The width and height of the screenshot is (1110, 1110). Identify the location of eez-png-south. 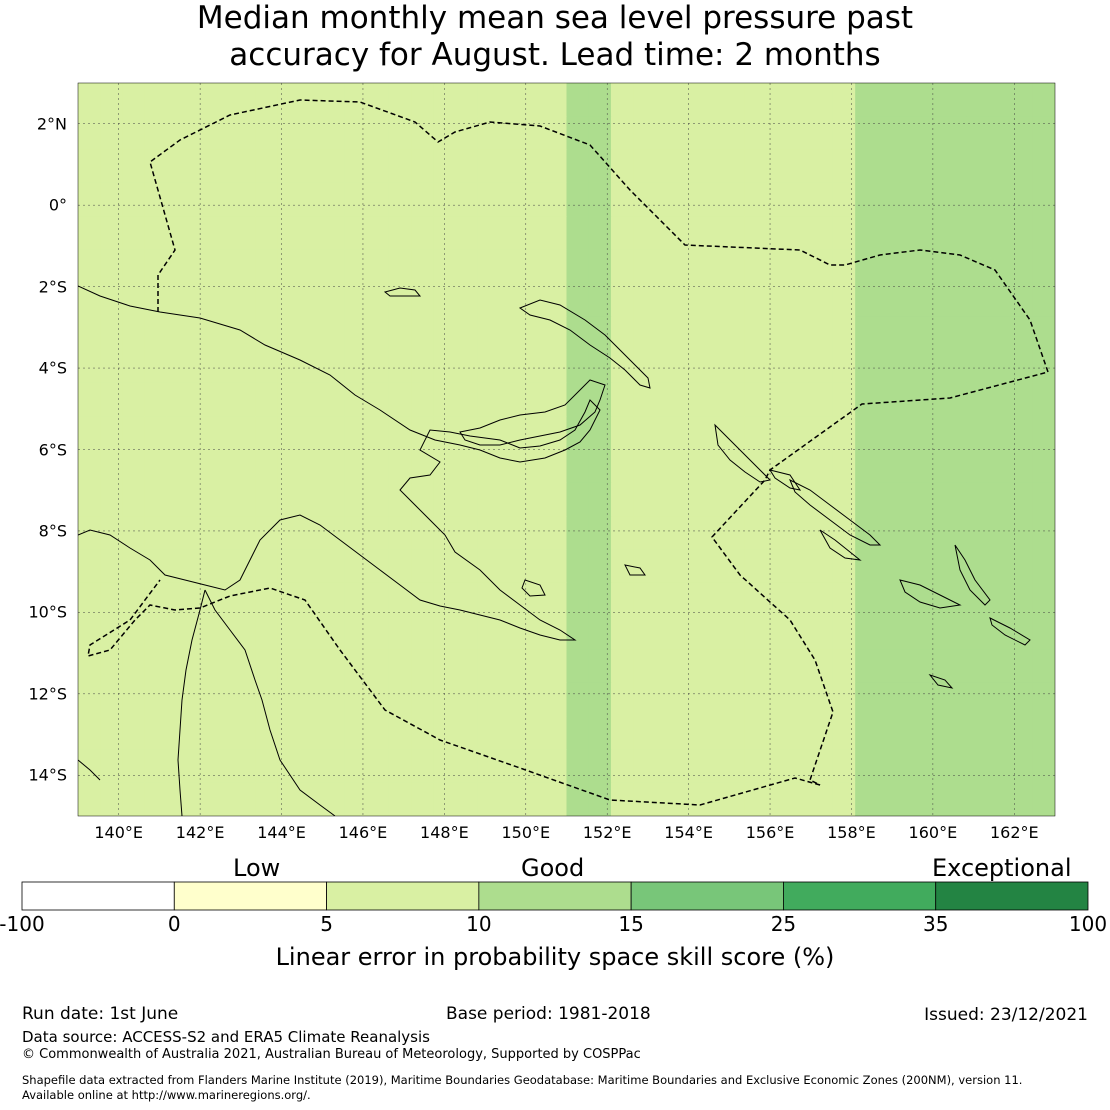
(454, 692).